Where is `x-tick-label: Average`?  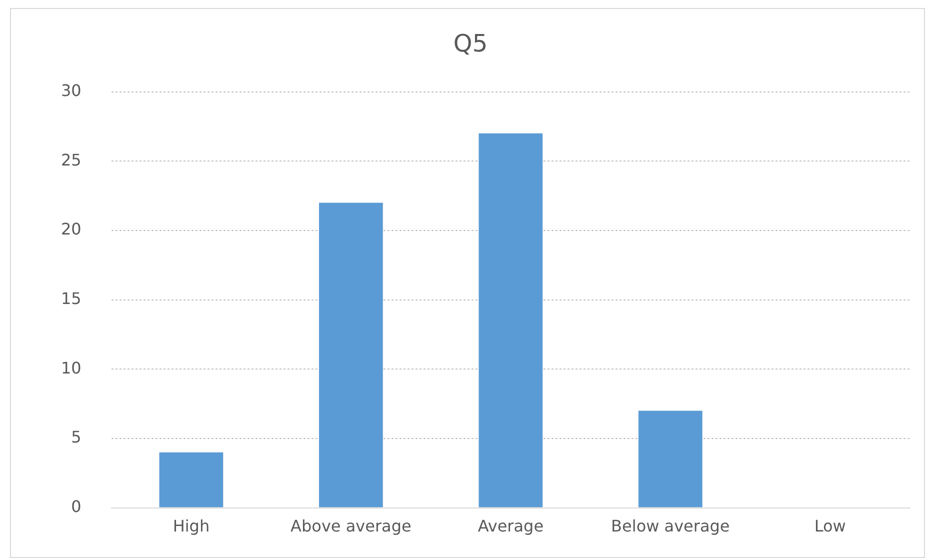 x-tick-label: Average is located at coordinates (511, 526).